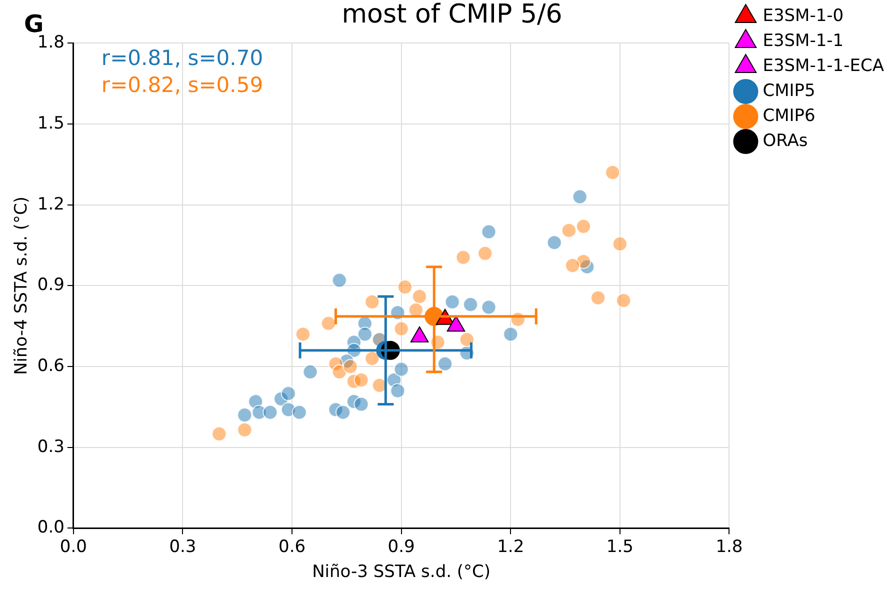 Image resolution: width=894 pixels, height=589 pixels. I want to click on legend-label: E3SM-1-1, so click(803, 40).